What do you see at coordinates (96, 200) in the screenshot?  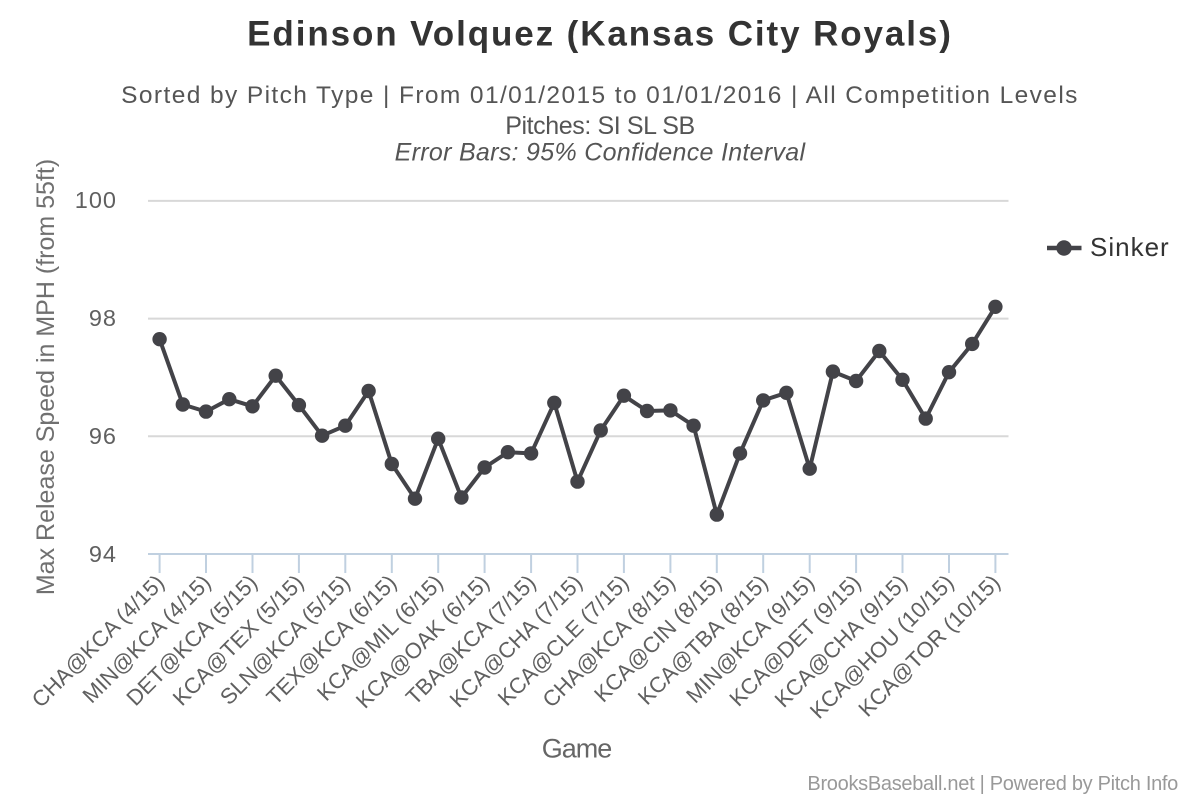 I see `svg-text: 100` at bounding box center [96, 200].